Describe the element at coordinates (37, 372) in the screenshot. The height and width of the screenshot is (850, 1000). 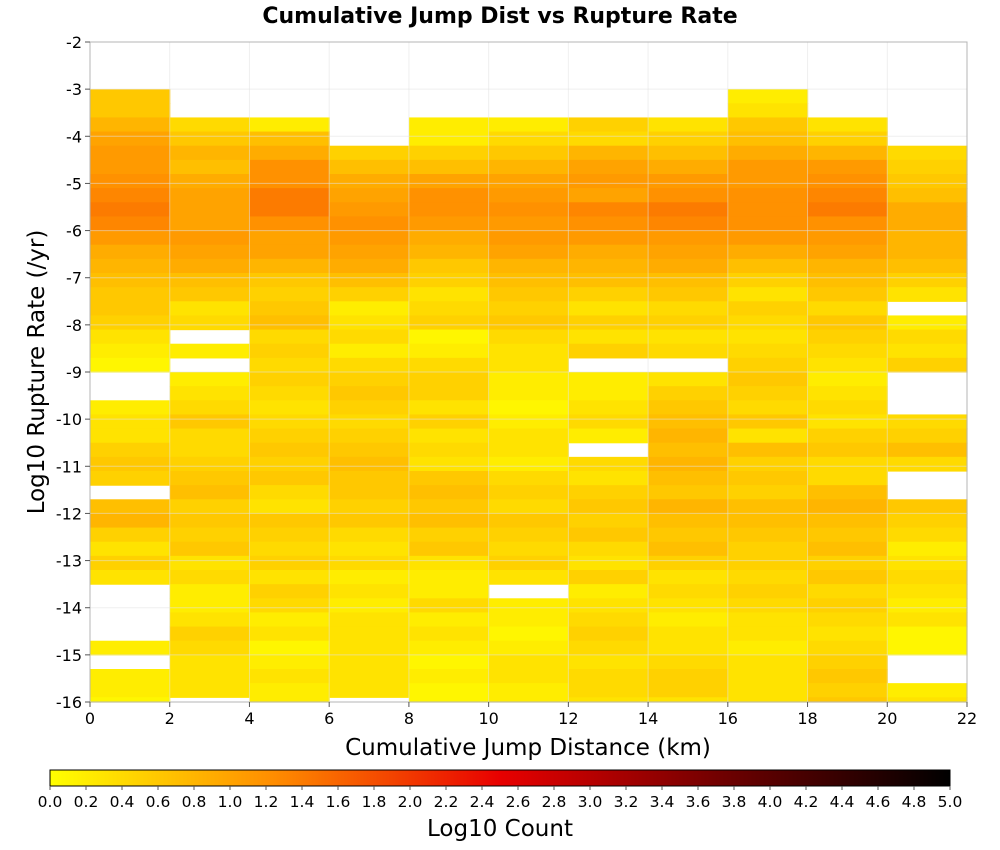
I see `y-axis-label: Log10 Rupture Rate (/yr)` at that location.